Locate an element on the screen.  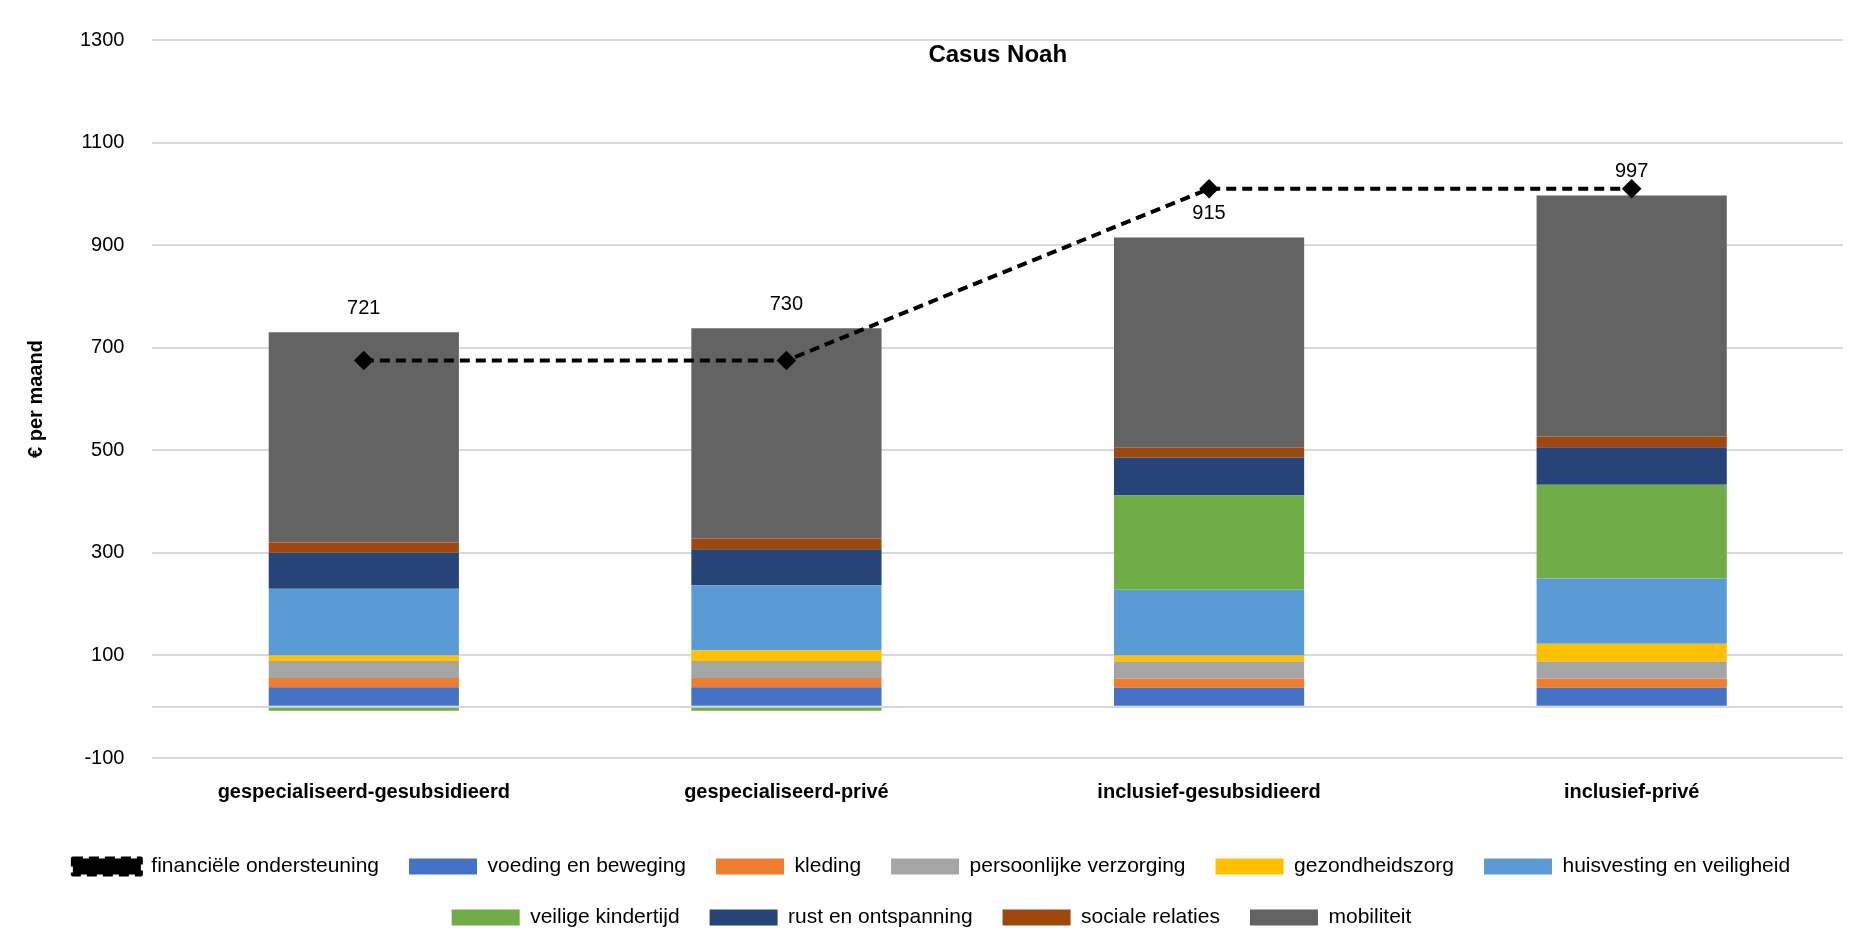
legend-label: voeding en beweging is located at coordinates (587, 865).